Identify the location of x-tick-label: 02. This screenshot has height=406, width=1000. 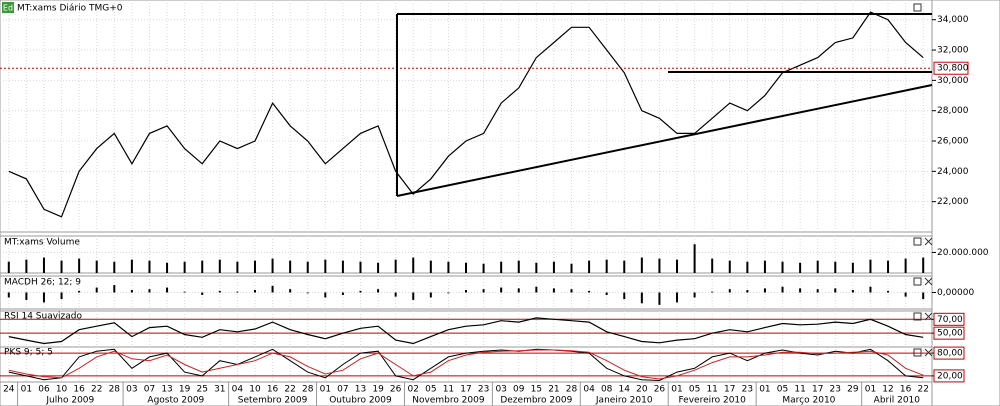
(413, 390).